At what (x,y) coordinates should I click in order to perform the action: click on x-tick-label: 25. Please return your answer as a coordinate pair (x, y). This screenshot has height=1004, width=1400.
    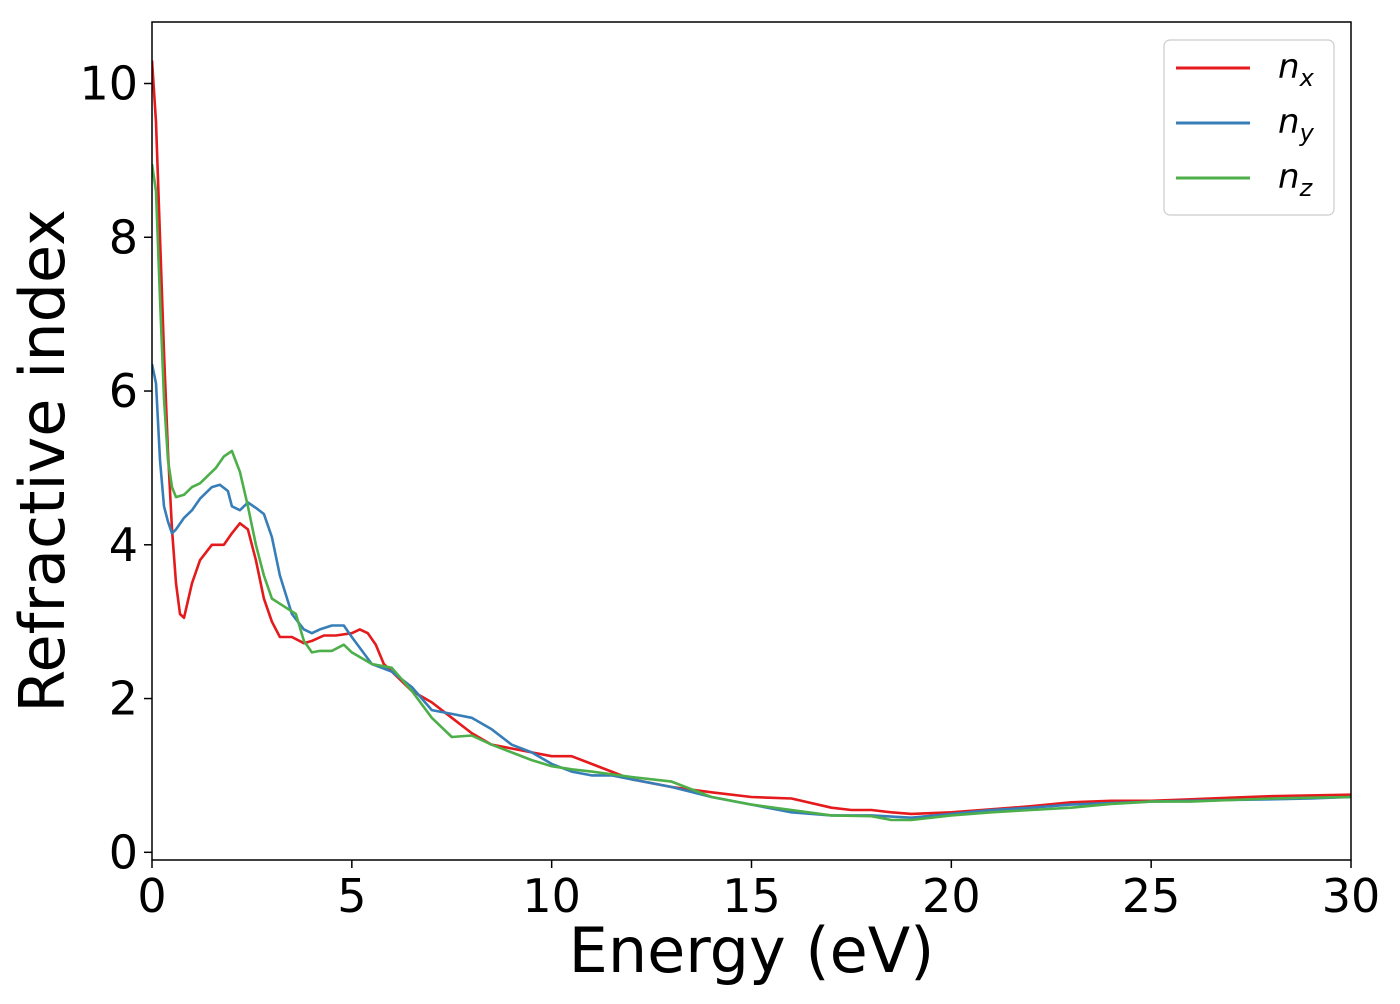
    Looking at the image, I should click on (1151, 896).